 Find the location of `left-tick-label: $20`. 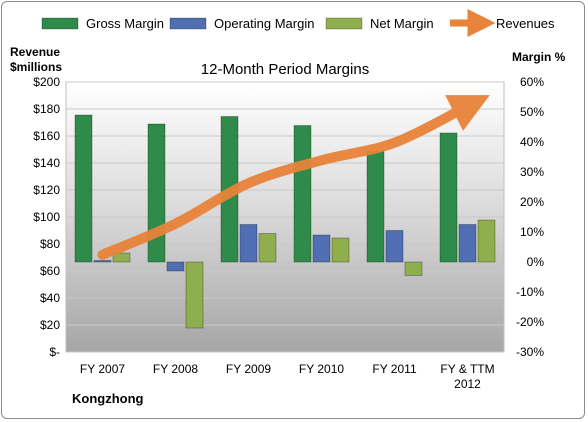

left-tick-label: $20 is located at coordinates (50, 325).